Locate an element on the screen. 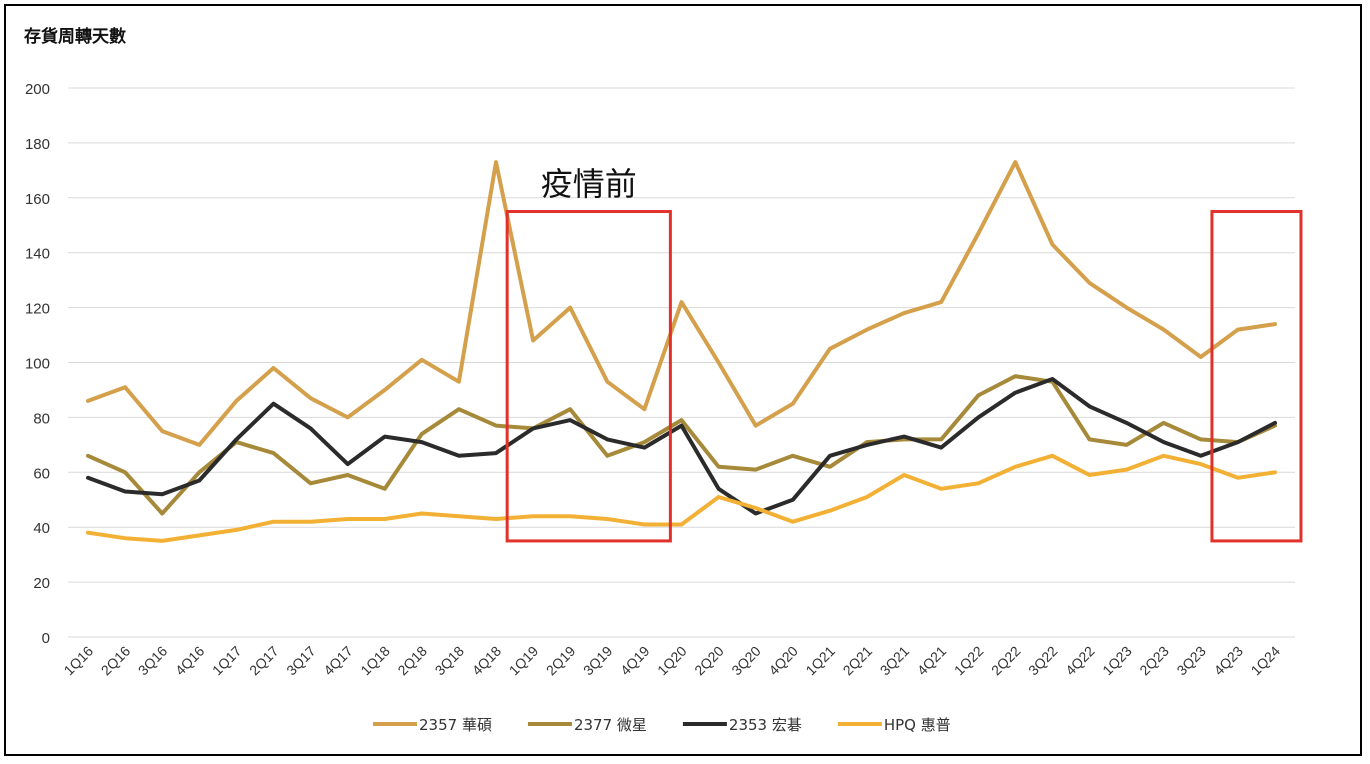  y-tick-label: 100 is located at coordinates (37, 364).